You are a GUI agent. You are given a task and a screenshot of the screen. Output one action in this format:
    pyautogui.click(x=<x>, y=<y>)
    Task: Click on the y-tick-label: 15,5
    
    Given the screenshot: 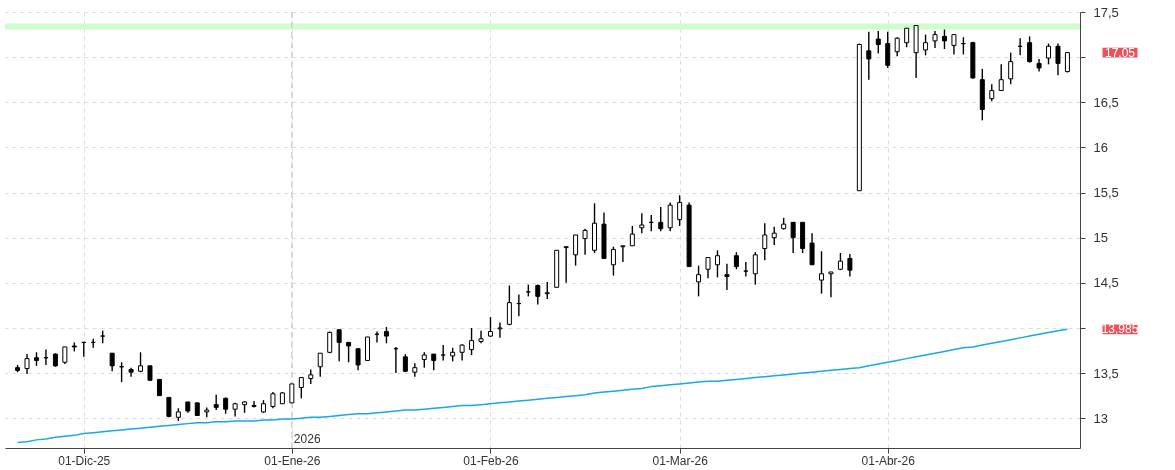 What is the action you would take?
    pyautogui.click(x=1106, y=193)
    